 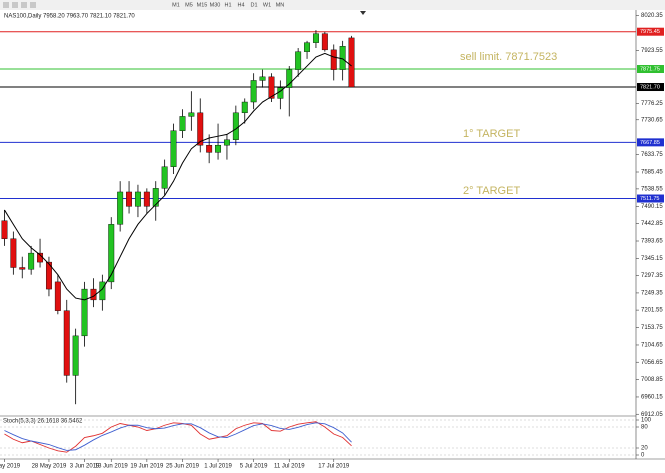 What do you see at coordinates (652, 51) in the screenshot?
I see `y-tick-label: 7923.55` at bounding box center [652, 51].